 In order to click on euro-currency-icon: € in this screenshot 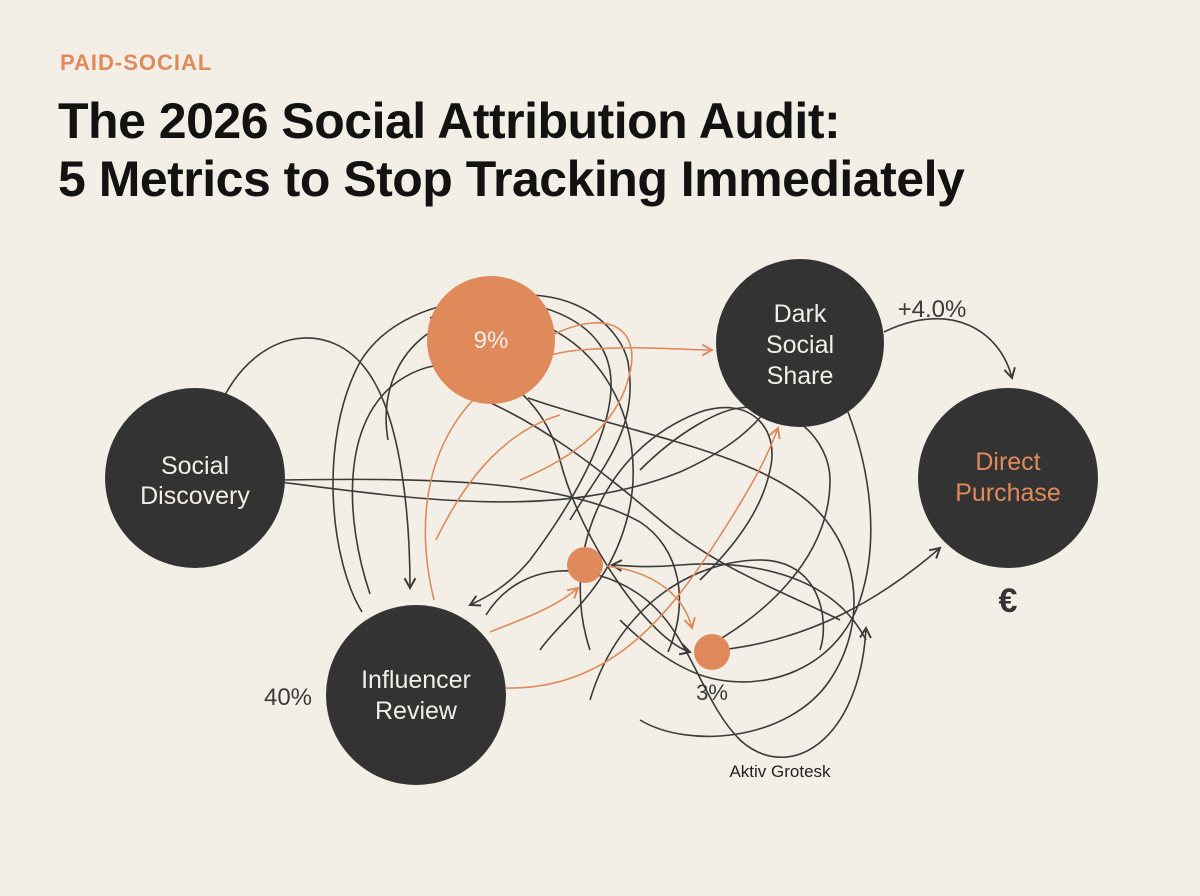, I will do `click(1008, 601)`.